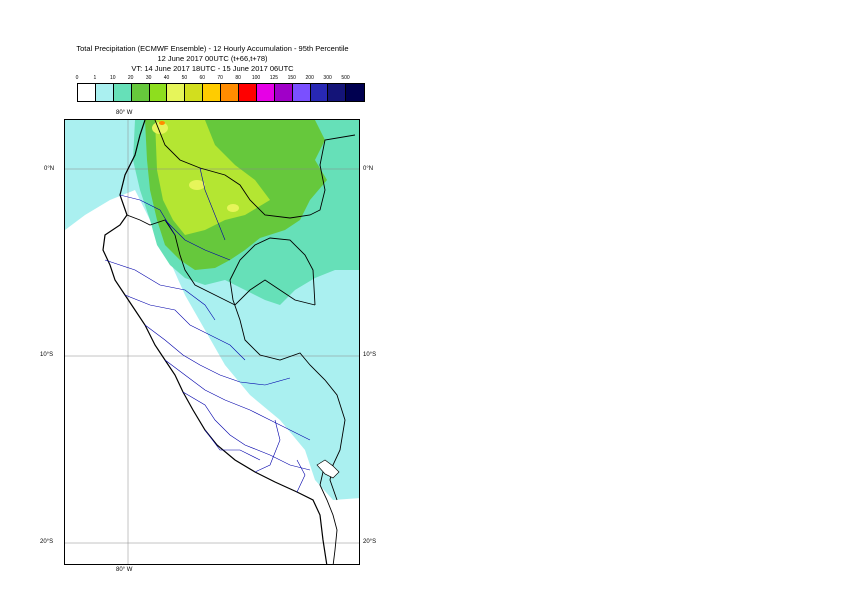  I want to click on colorbar-tick-label: 20, so click(130, 78).